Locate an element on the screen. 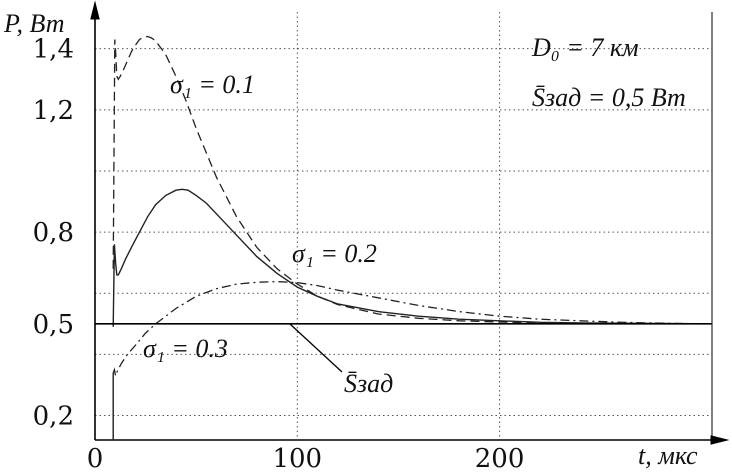 The height and width of the screenshot is (473, 732). series-label-szad: S̄зад is located at coordinates (368, 383).